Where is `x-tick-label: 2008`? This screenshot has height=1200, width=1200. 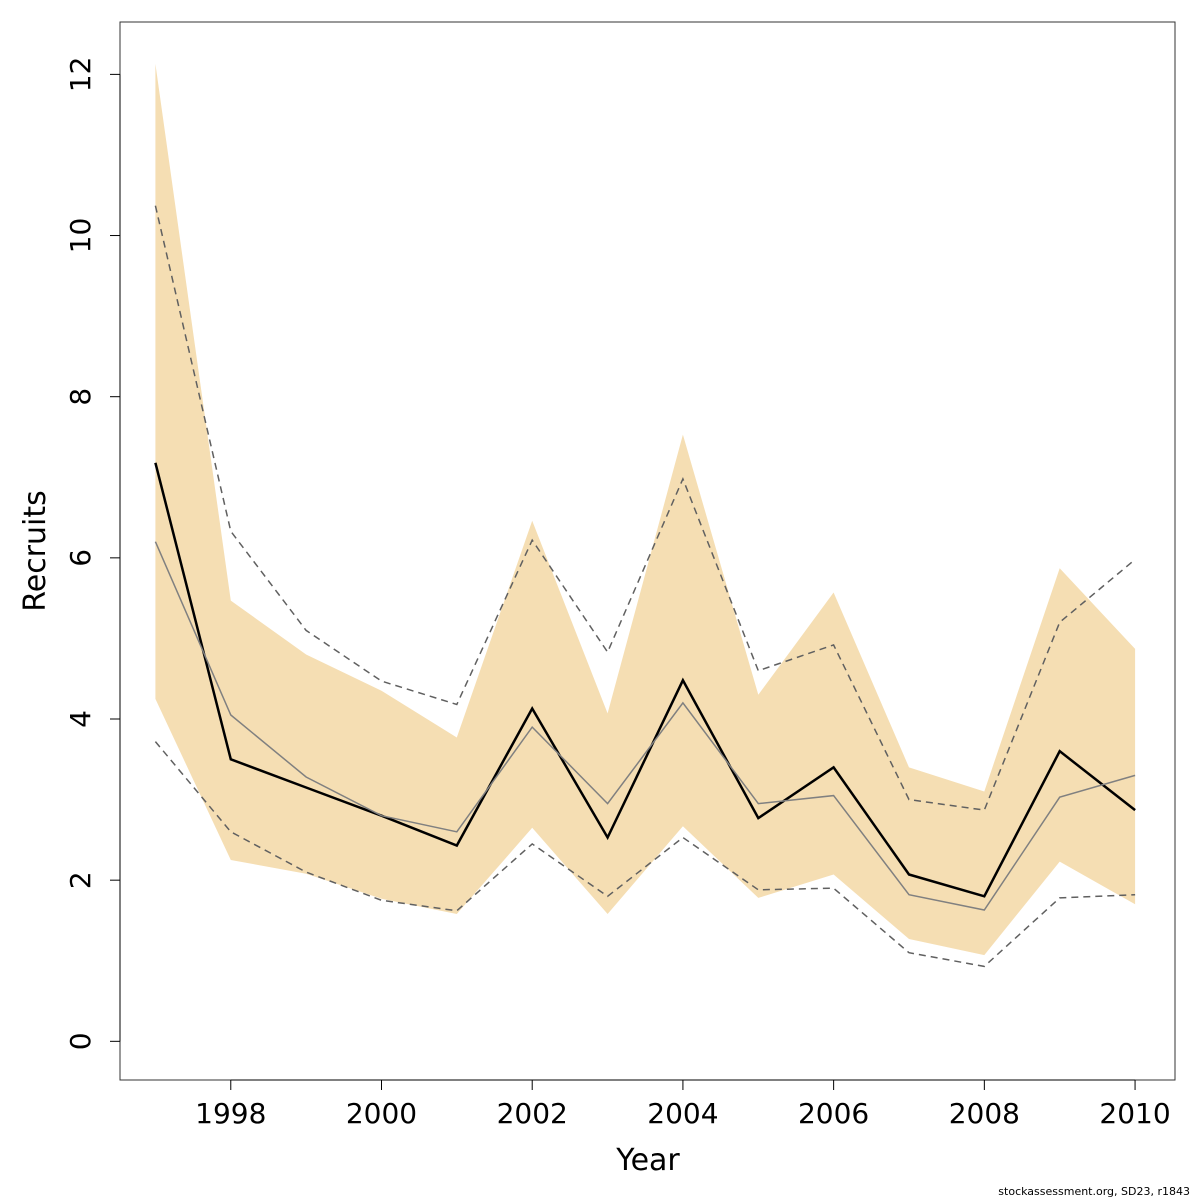 x-tick-label: 2008 is located at coordinates (984, 1113).